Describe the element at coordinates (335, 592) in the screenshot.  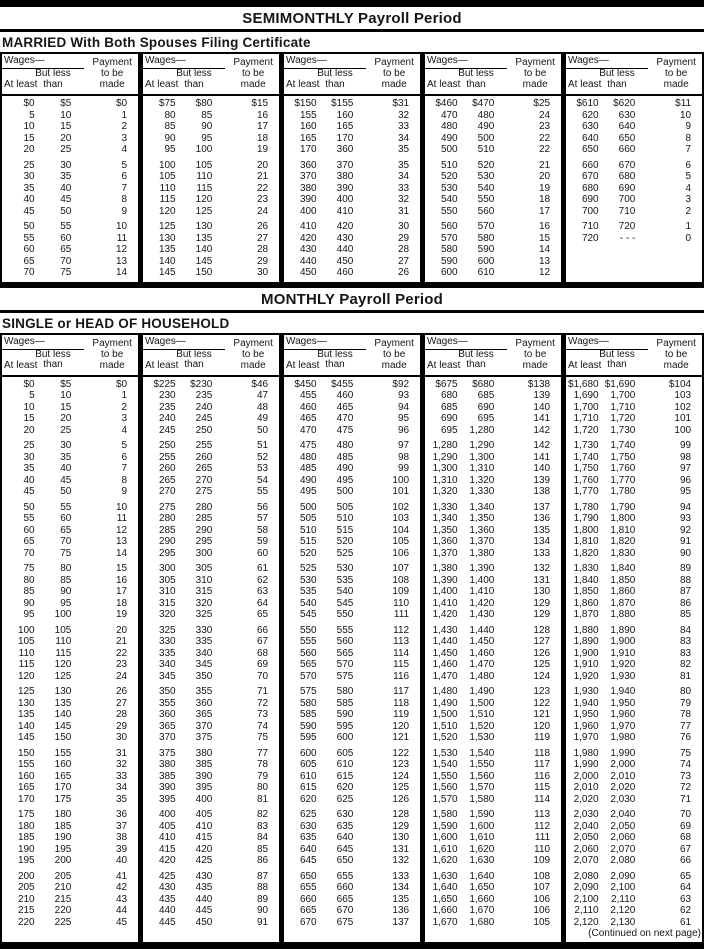
I see `wage-but-less-than: 540` at that location.